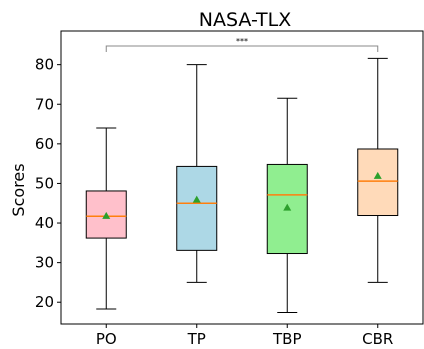 The height and width of the screenshot is (349, 424). Describe the element at coordinates (44, 104) in the screenshot. I see `y-tick-label: 70` at that location.